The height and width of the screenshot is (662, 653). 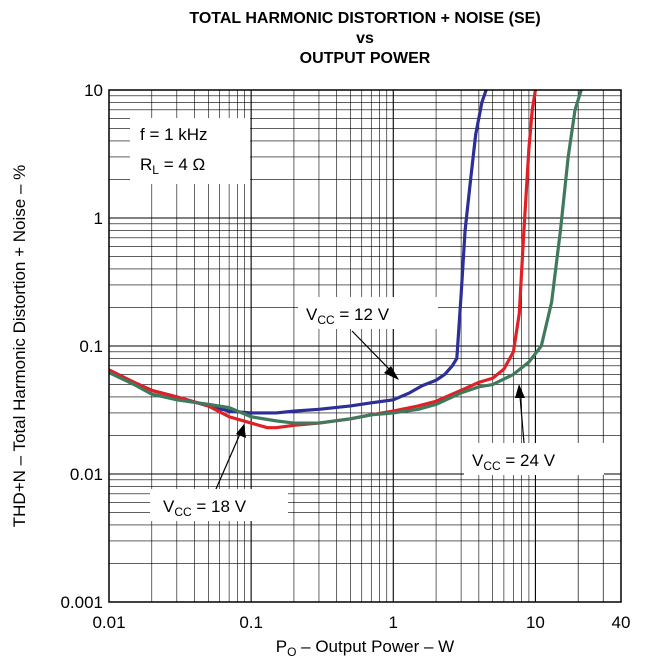 I want to click on condition-load: RL = 4 Ω, so click(x=172, y=166).